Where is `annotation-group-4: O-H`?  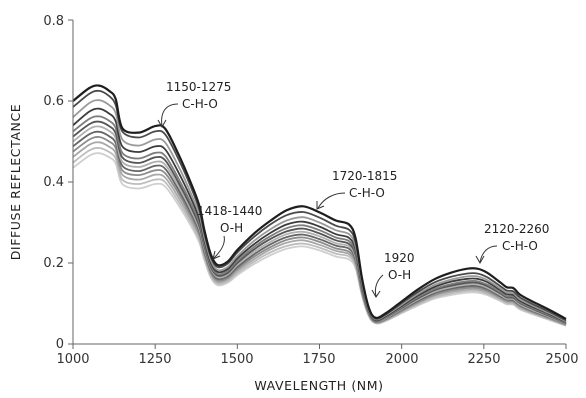 annotation-group-4: O-H is located at coordinates (399, 275).